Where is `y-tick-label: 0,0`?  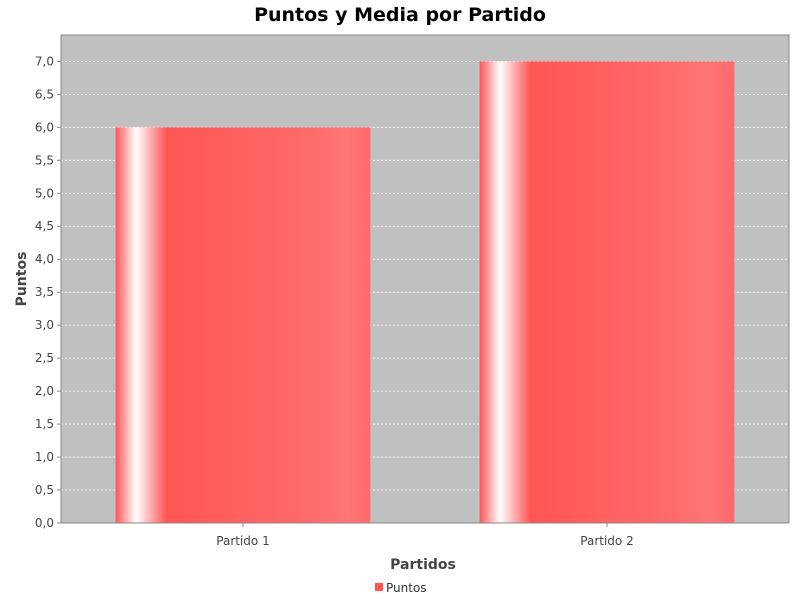
y-tick-label: 0,0 is located at coordinates (44, 523).